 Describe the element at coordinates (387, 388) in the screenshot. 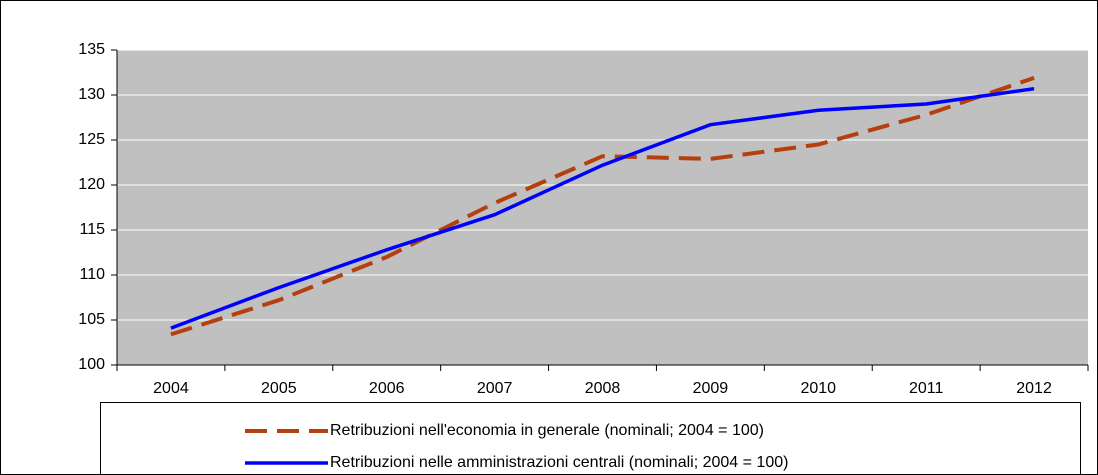

I see `x-tick-label: 2006` at that location.